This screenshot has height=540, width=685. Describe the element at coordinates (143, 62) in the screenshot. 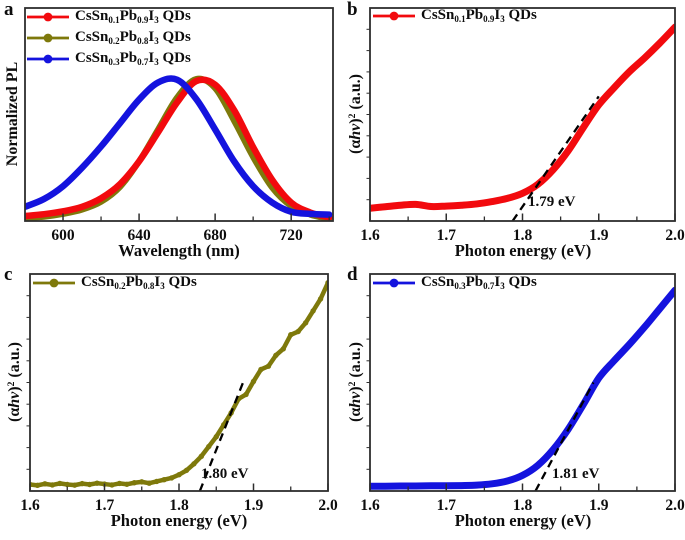

I see `subscript-text: 0.7` at that location.